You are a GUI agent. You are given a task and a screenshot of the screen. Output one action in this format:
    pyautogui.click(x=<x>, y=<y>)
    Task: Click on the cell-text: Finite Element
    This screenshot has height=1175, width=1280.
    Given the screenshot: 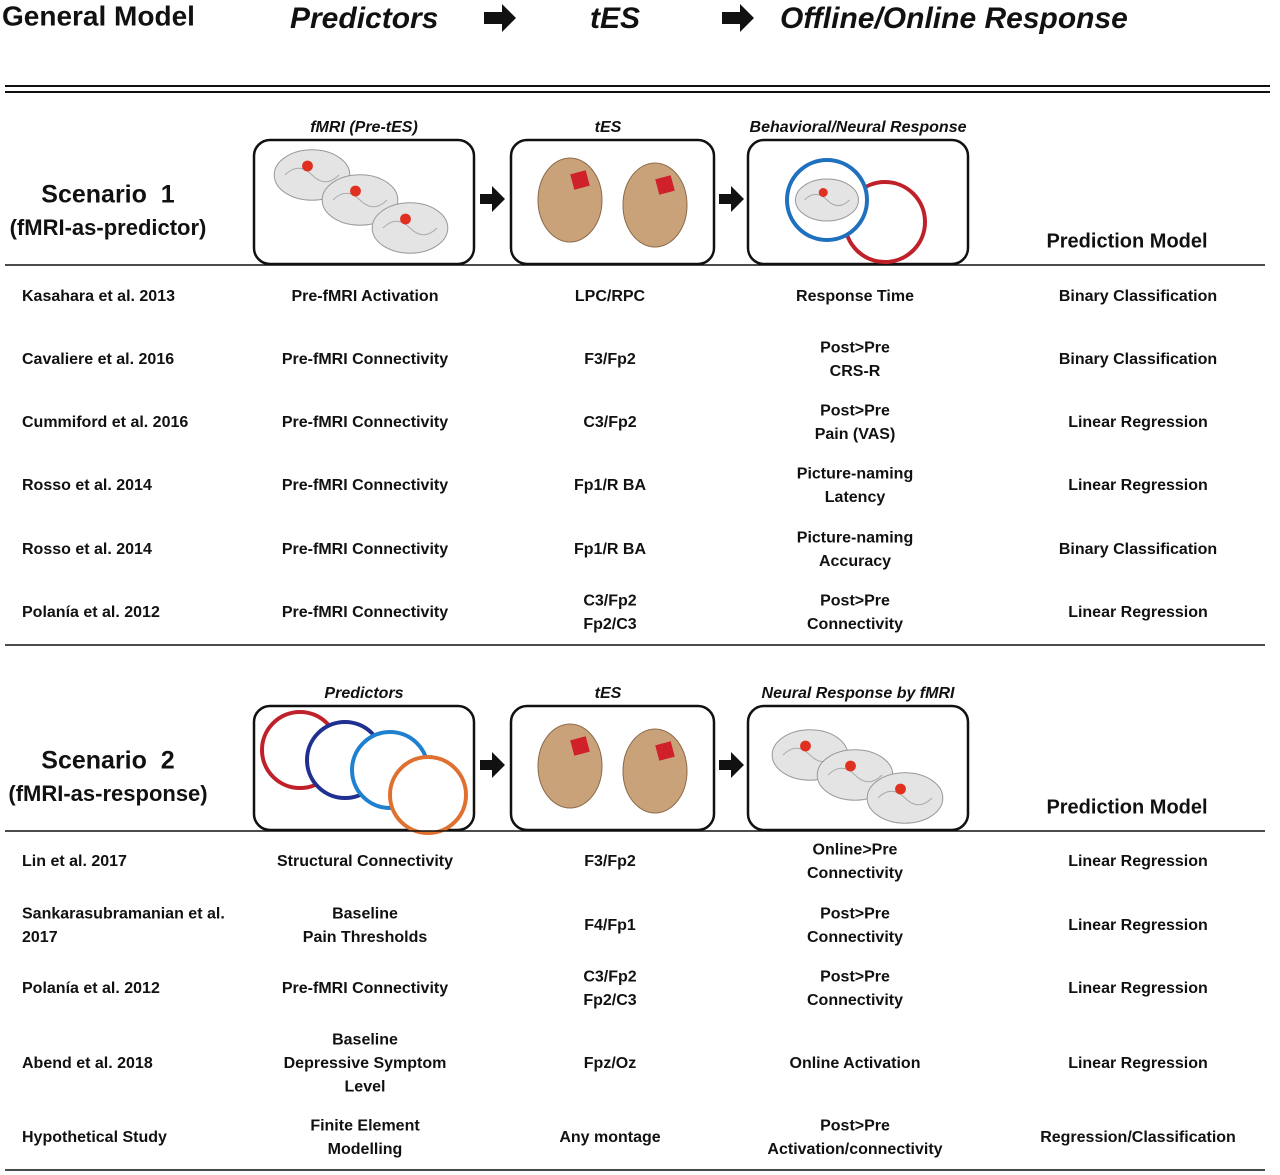 What is the action you would take?
    pyautogui.click(x=365, y=1125)
    